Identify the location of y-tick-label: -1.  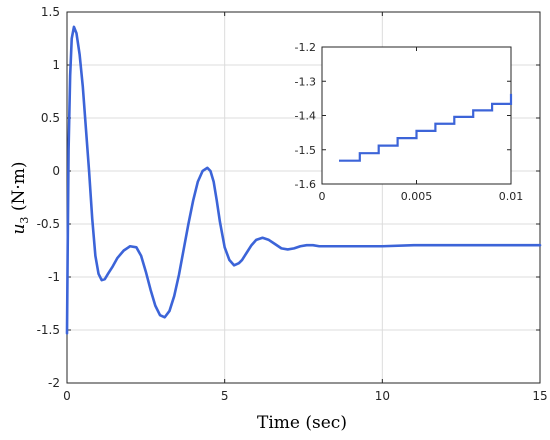
(54, 277).